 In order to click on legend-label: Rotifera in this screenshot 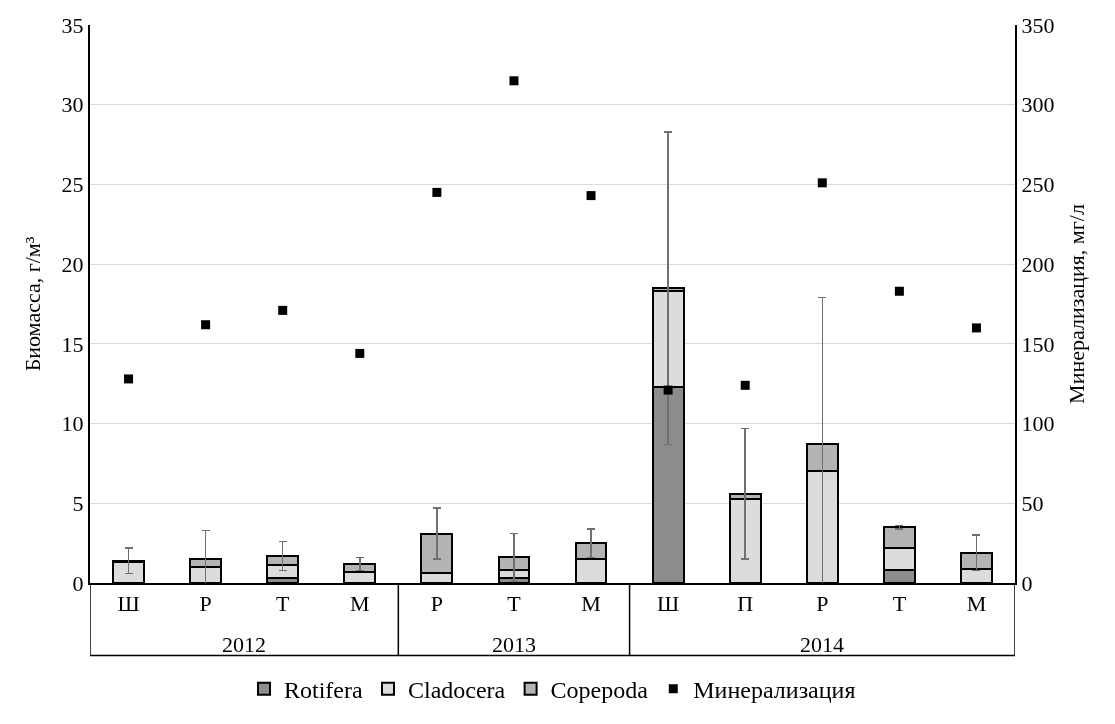, I will do `click(323, 690)`.